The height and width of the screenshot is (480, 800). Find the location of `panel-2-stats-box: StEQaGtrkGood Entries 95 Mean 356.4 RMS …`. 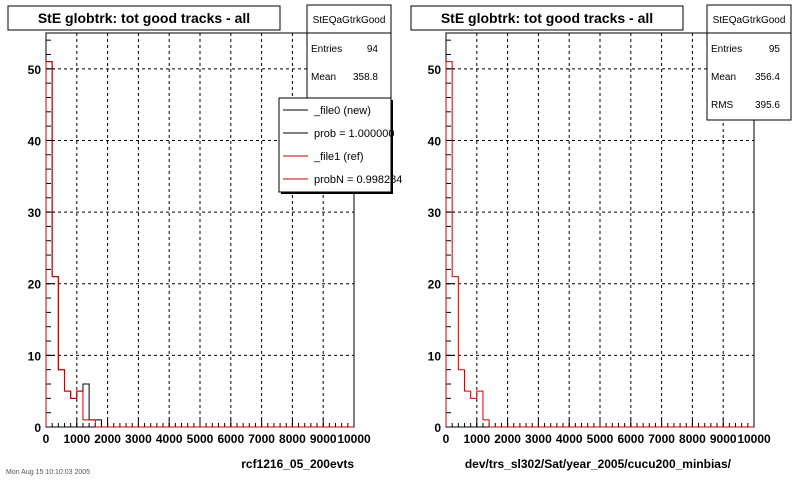

panel-2-stats-box: StEQaGtrkGood Entries 95 Mean 356.4 RMS … is located at coordinates (749, 62).